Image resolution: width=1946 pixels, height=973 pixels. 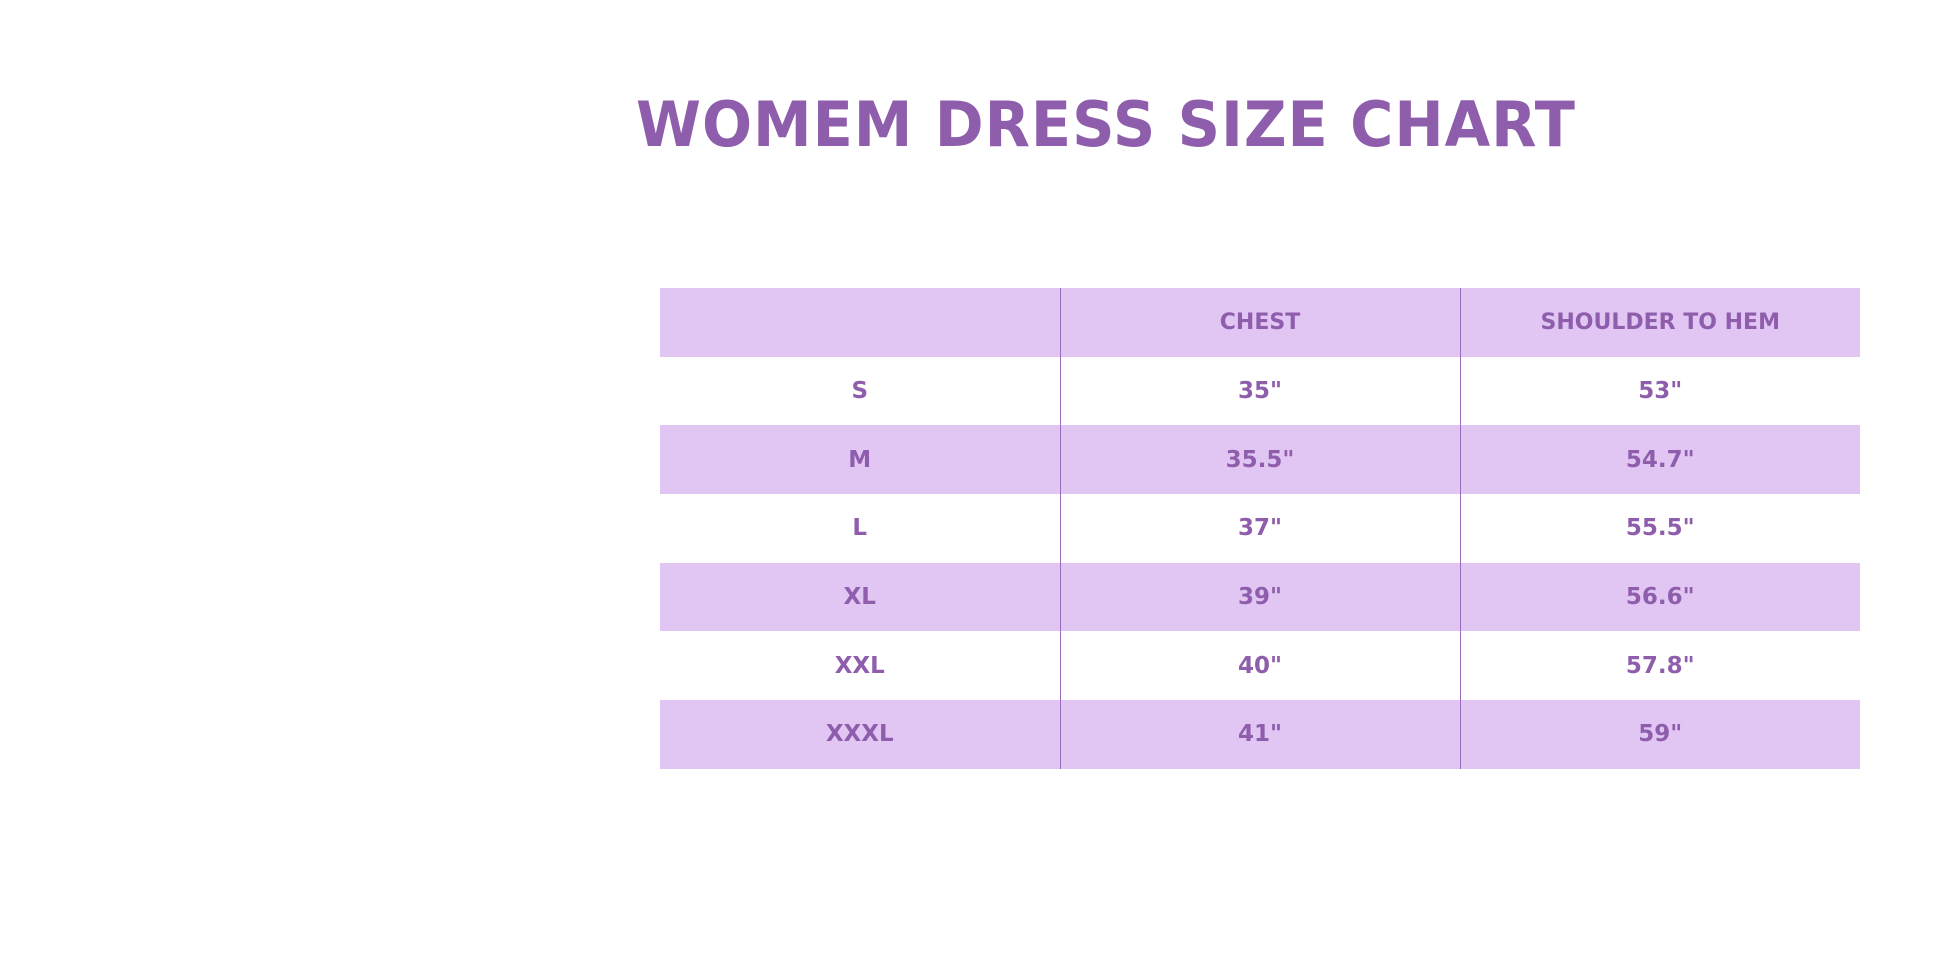 What do you see at coordinates (1659, 734) in the screenshot?
I see `hem-cell: 59"` at bounding box center [1659, 734].